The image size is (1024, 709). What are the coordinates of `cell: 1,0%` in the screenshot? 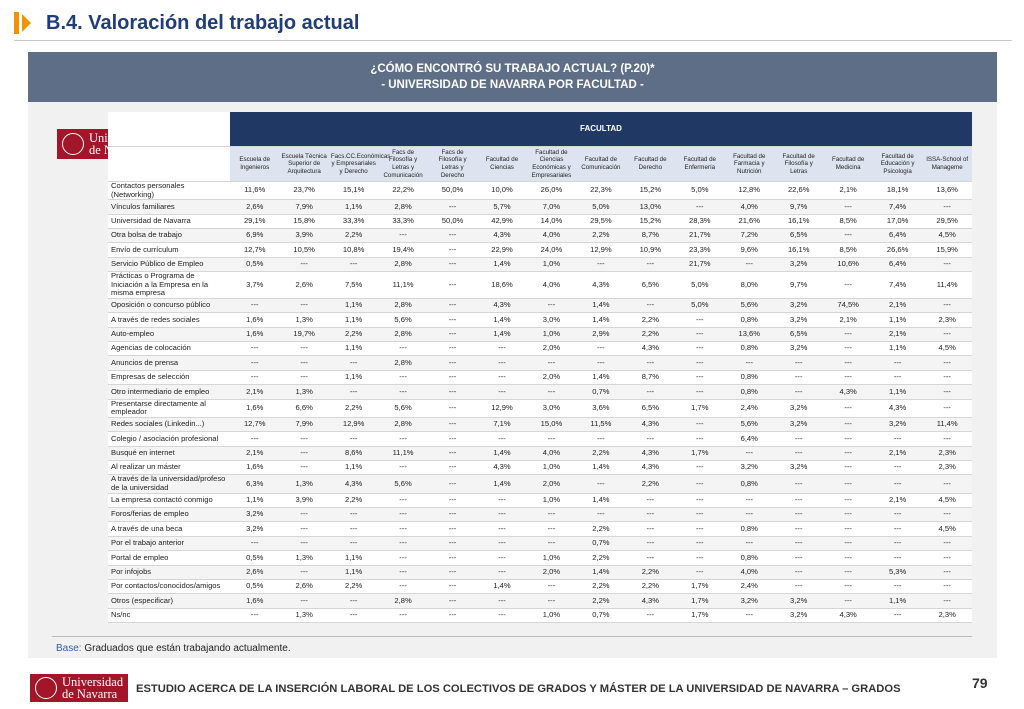 It's located at (551, 468).